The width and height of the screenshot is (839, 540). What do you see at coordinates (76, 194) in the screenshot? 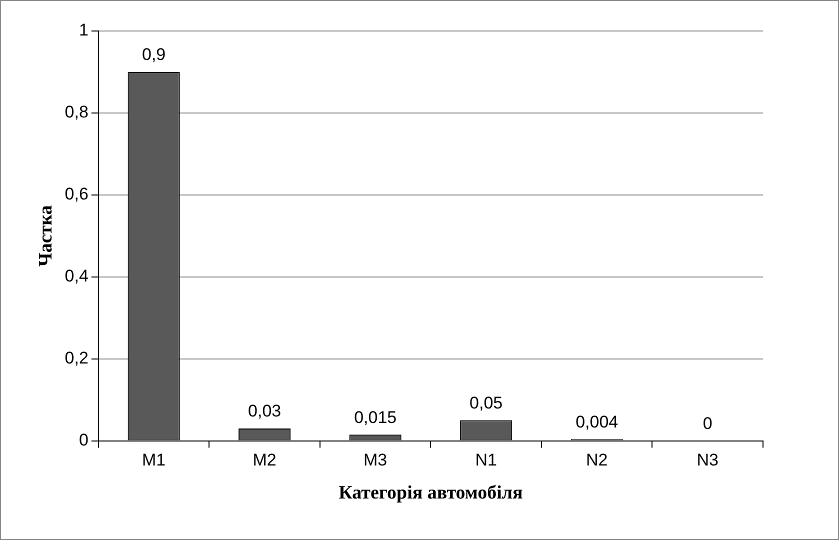
I see `y-tick-label: 0,6` at bounding box center [76, 194].